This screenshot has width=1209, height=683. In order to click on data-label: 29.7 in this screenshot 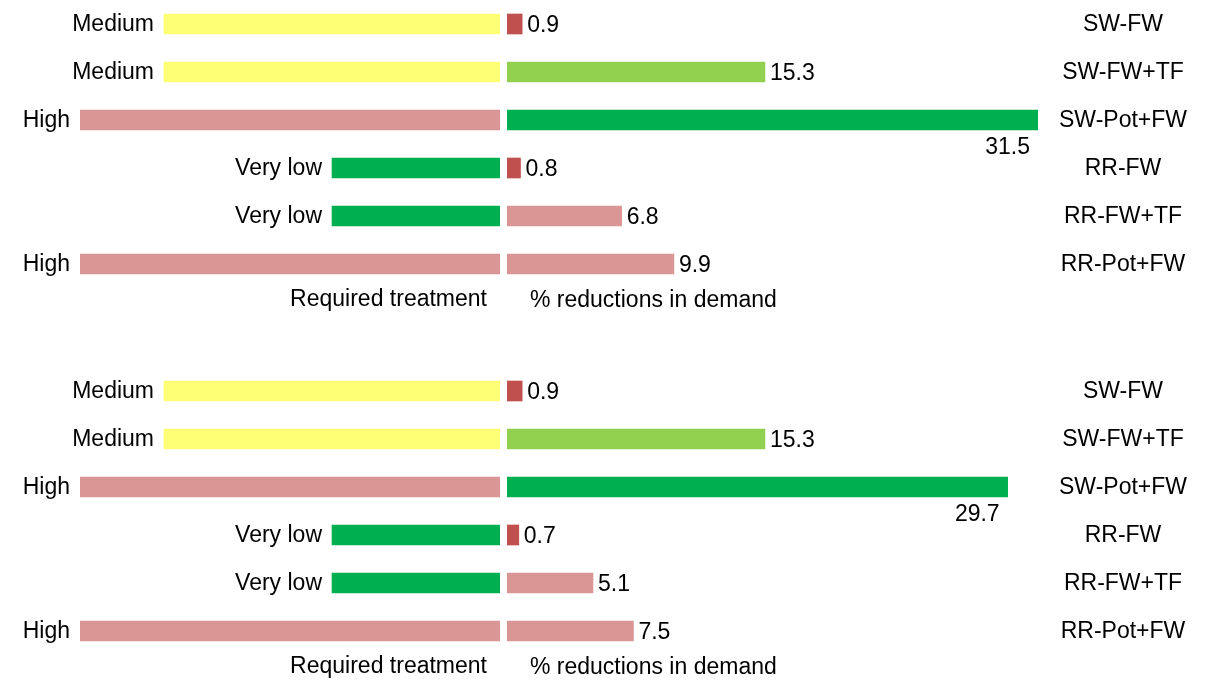, I will do `click(977, 513)`.